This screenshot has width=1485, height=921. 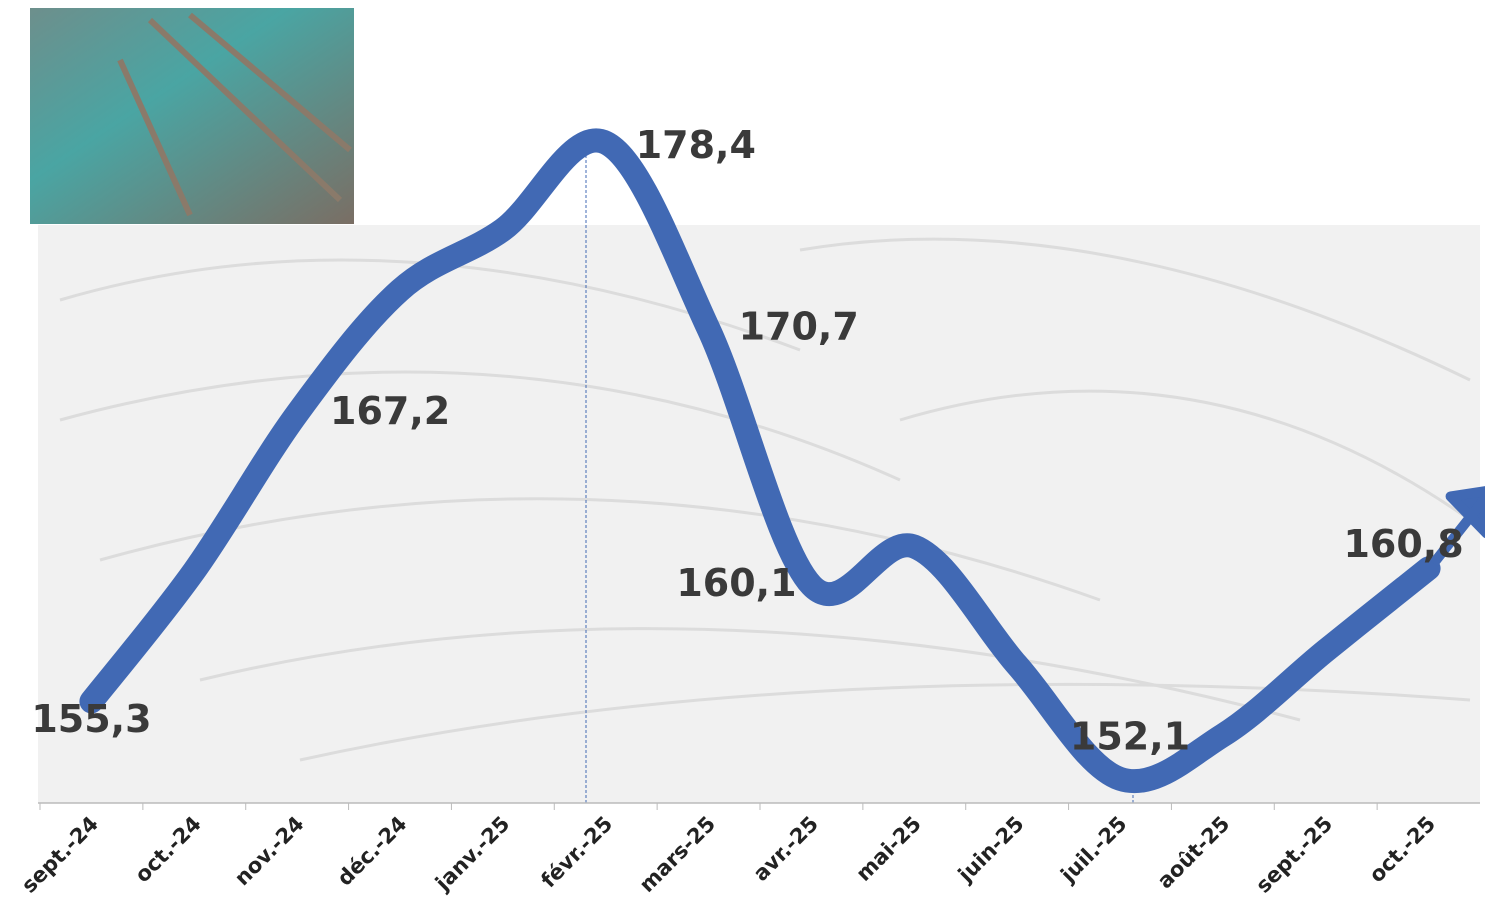 I want to click on x-tick-label: mars-25, so click(x=677, y=854).